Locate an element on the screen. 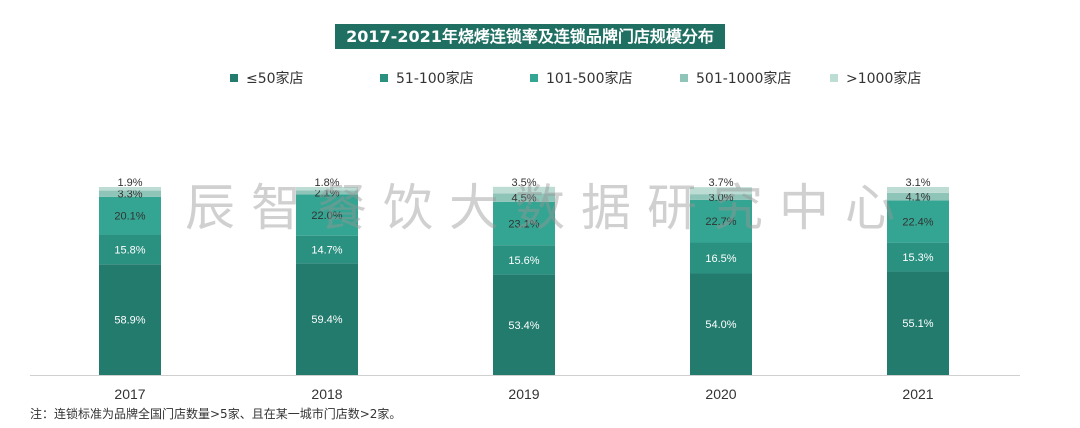  data-label: 1.9% is located at coordinates (129, 183).